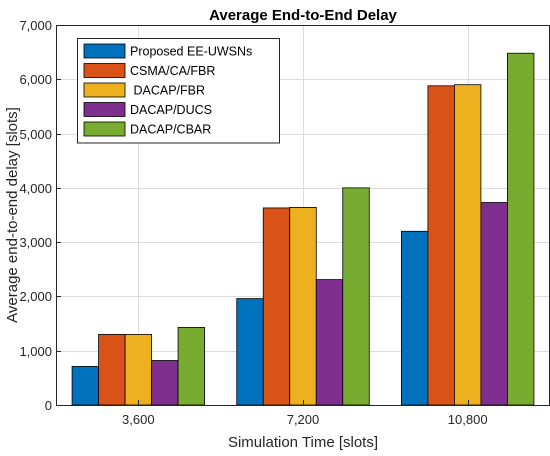 The width and height of the screenshot is (550, 456). Describe the element at coordinates (35, 351) in the screenshot. I see `y-tick-label: 1,000` at that location.